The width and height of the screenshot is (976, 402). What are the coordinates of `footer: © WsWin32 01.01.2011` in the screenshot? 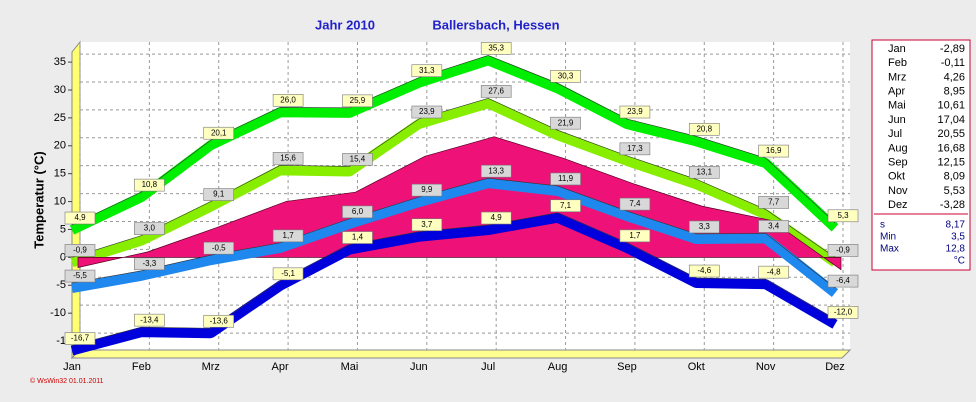 It's located at (67, 381).